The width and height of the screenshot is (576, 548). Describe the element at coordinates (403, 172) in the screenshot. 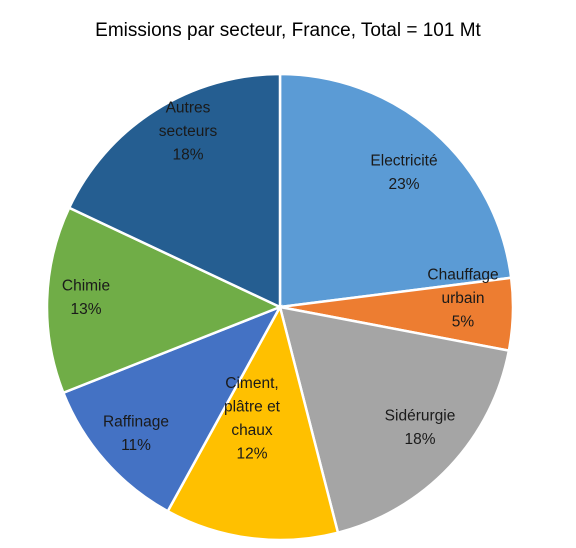

I see `slice-label: Electricité 23%` at that location.